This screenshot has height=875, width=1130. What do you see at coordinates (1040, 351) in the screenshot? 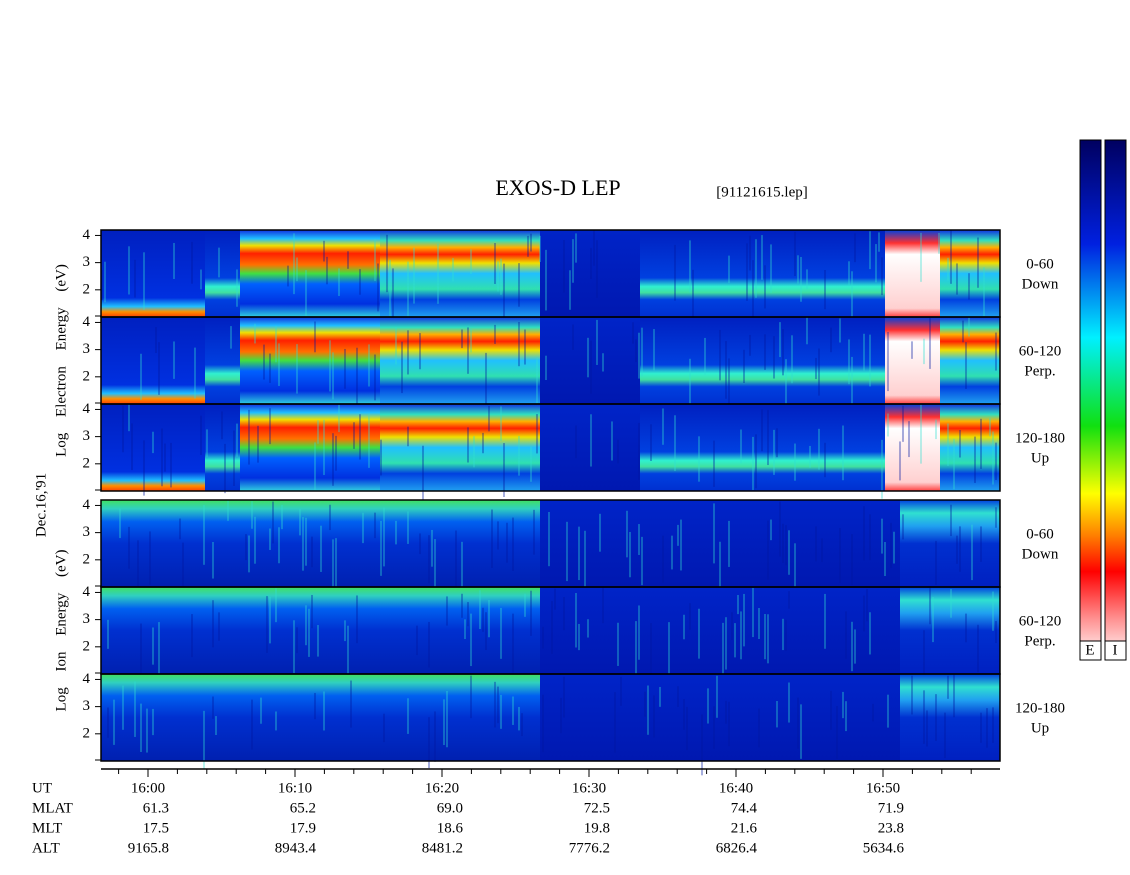
I see `panel-range: 60-120` at bounding box center [1040, 351].